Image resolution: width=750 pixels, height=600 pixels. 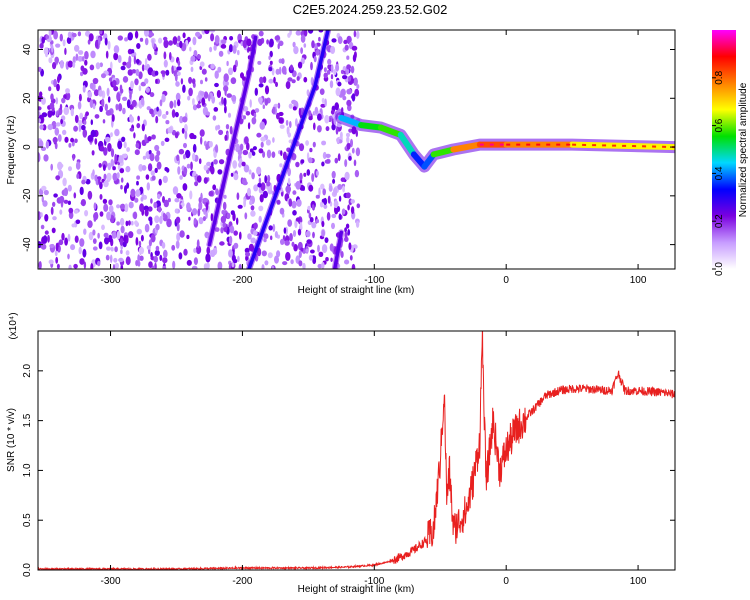 What do you see at coordinates (370, 9) in the screenshot?
I see `figure-title: C2E5.2024.259.23.52.G02` at bounding box center [370, 9].